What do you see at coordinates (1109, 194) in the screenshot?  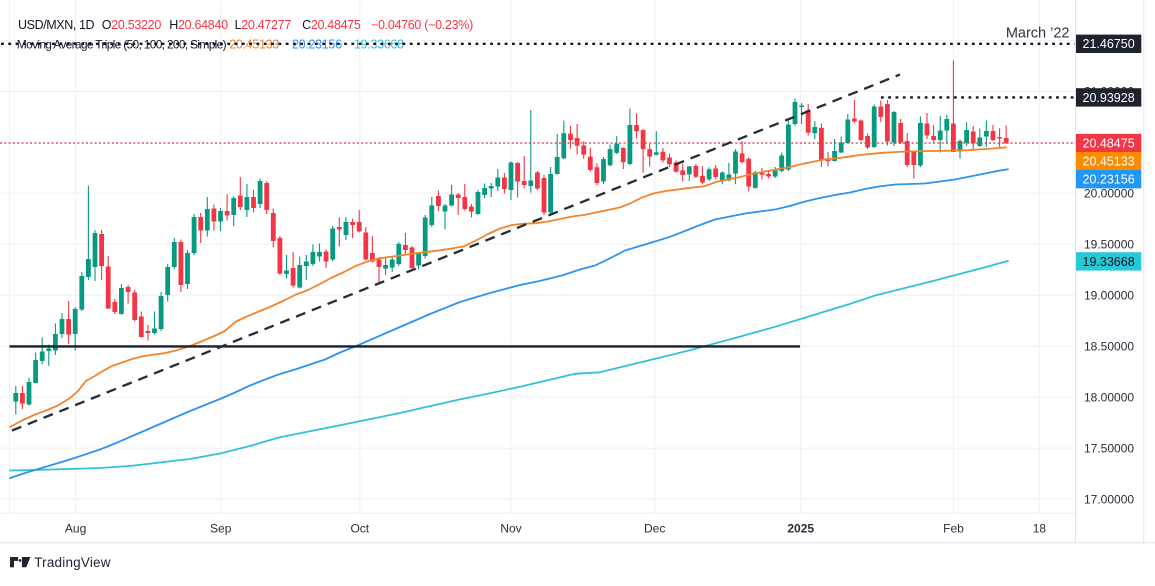 I see `svg-text: 20.00000` at bounding box center [1109, 194].